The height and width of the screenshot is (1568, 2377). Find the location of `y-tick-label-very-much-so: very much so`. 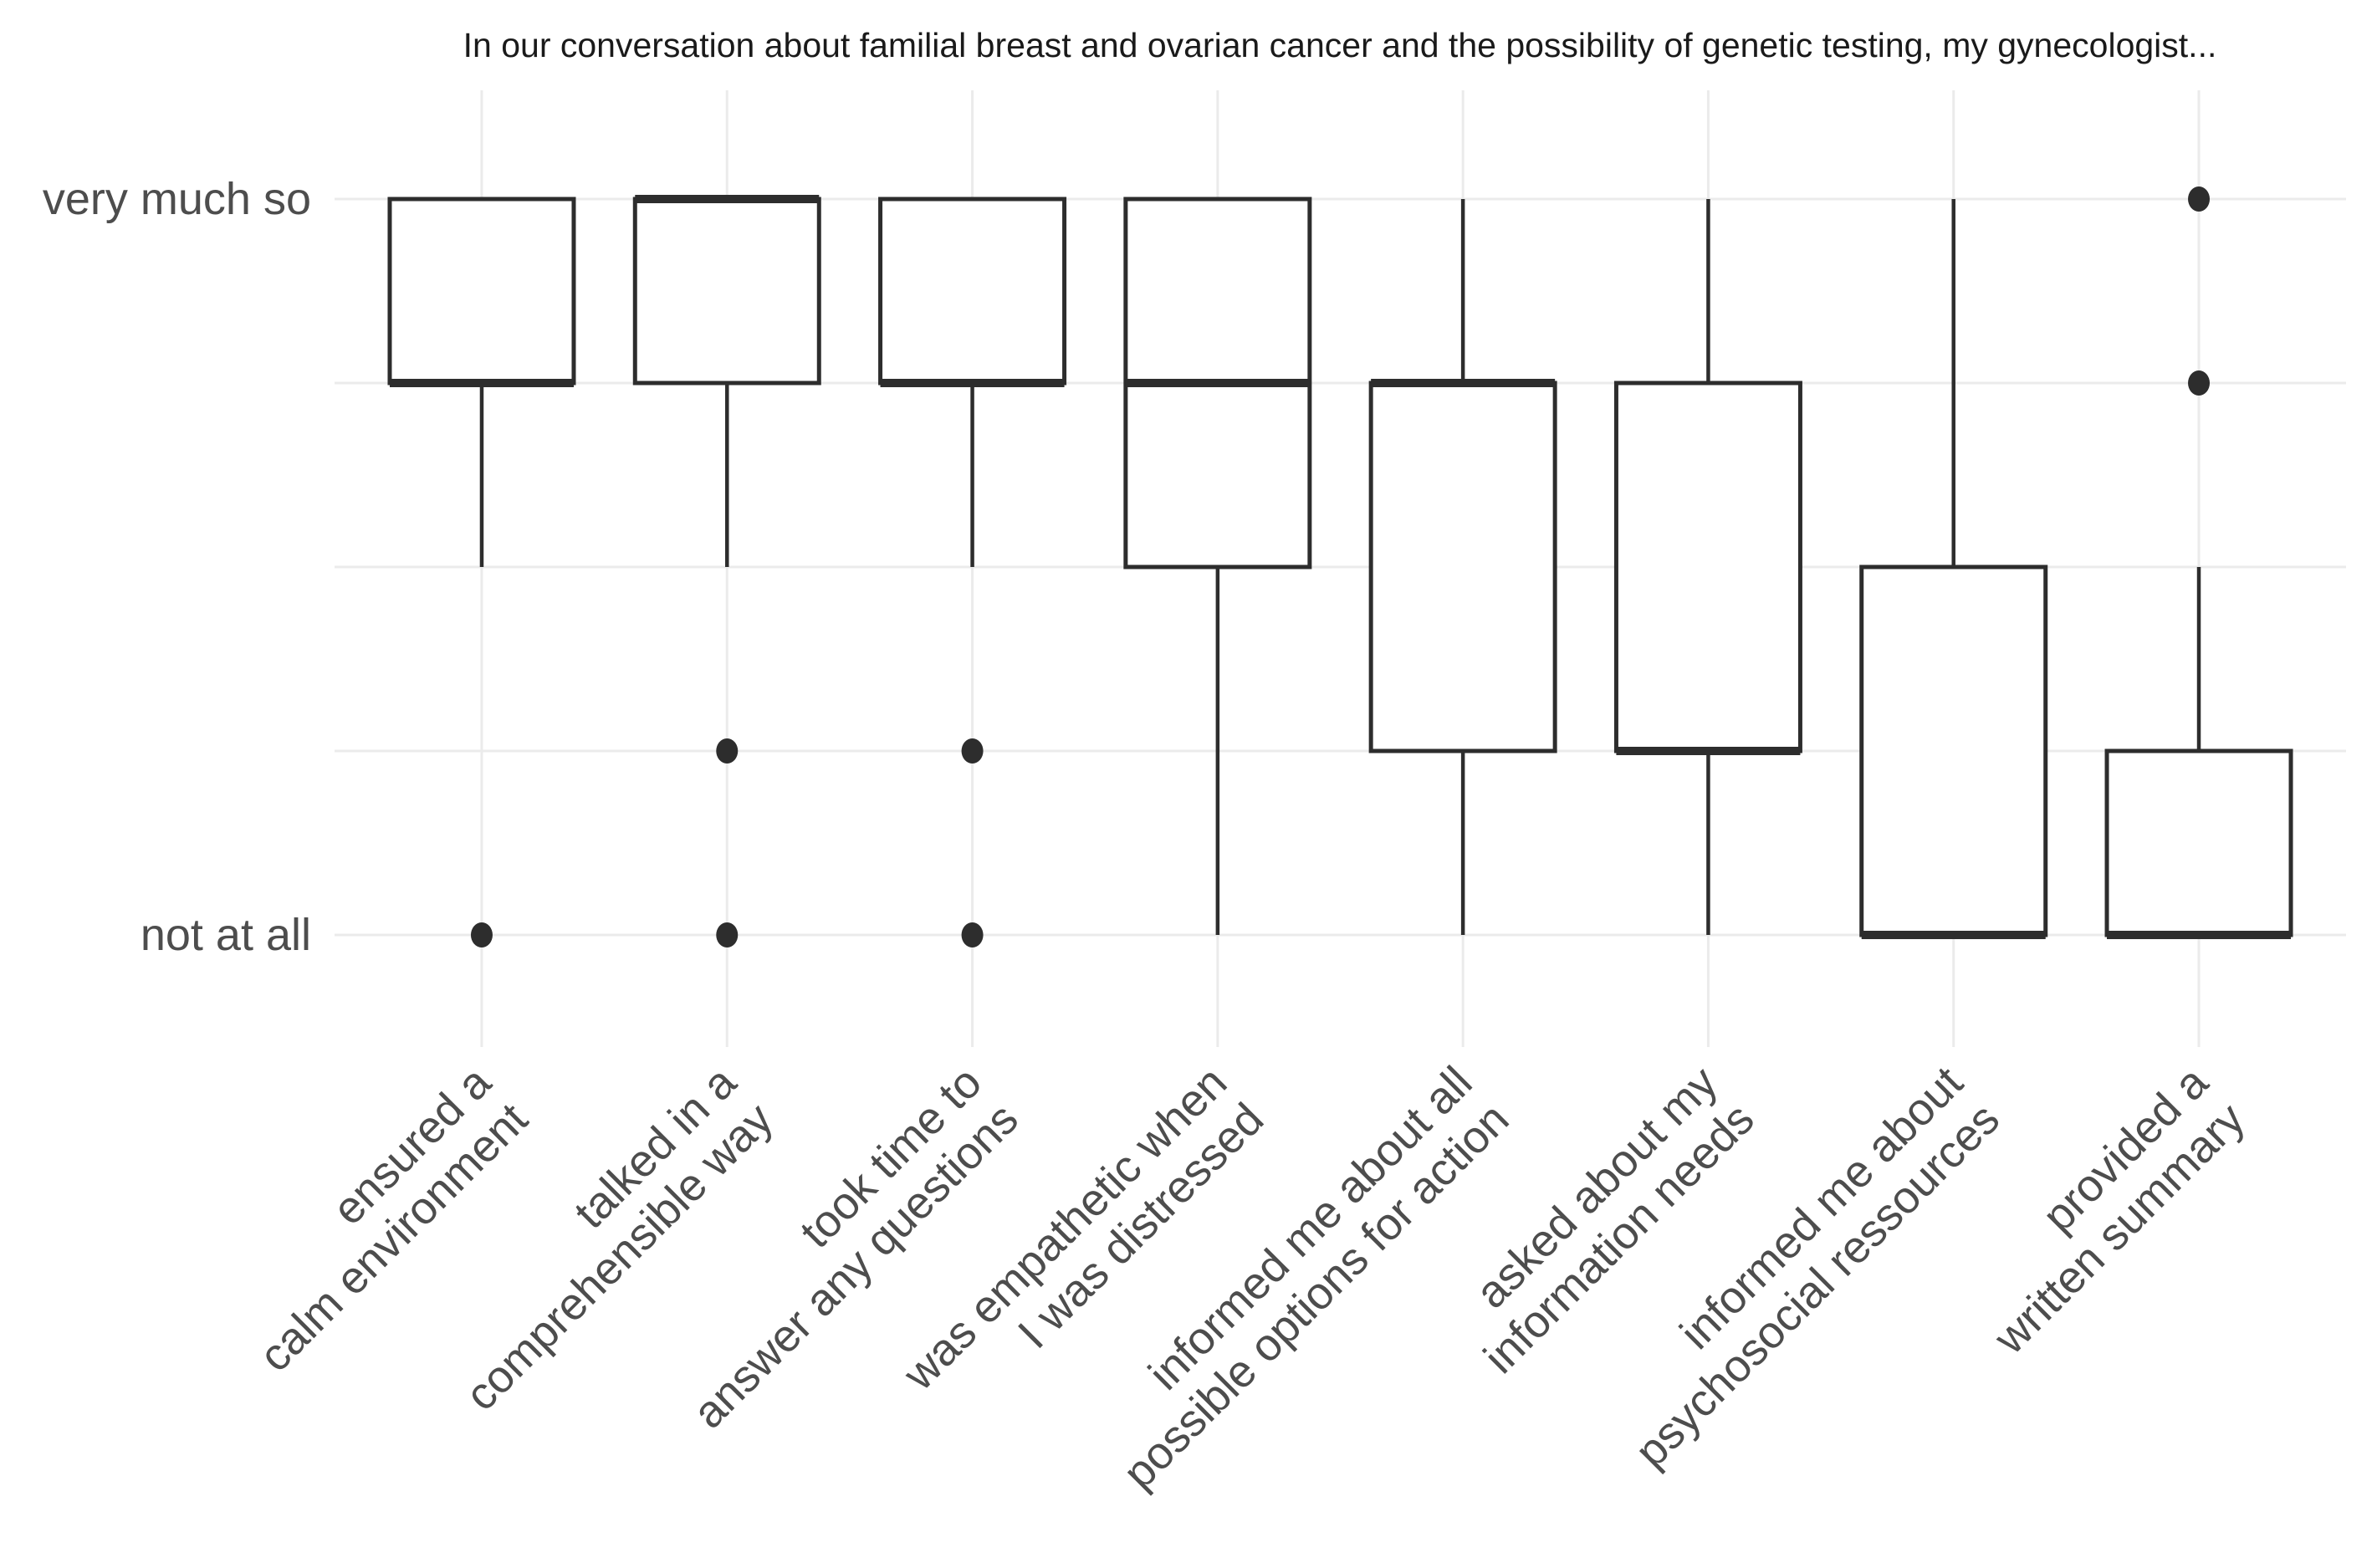

y-tick-label-very-much-so: very much so is located at coordinates (177, 199).